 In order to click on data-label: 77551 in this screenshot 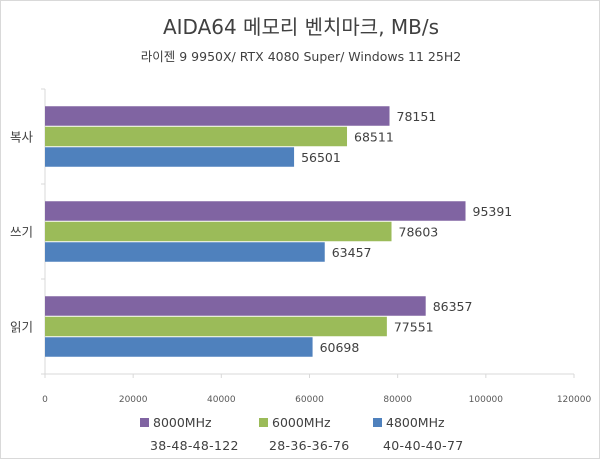, I will do `click(414, 327)`.